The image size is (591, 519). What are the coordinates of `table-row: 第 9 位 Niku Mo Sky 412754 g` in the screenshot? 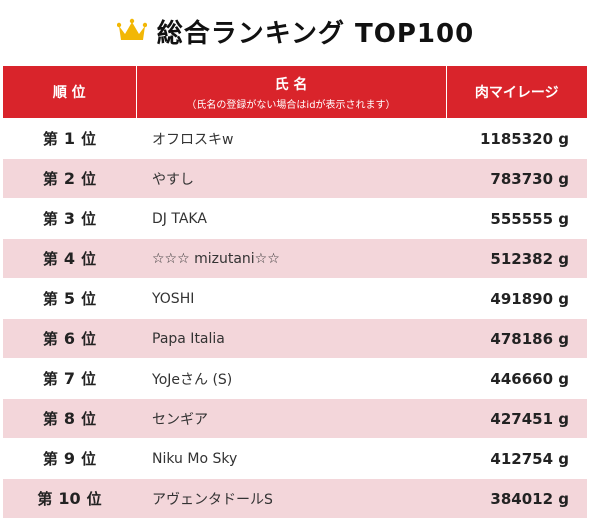 It's located at (295, 458).